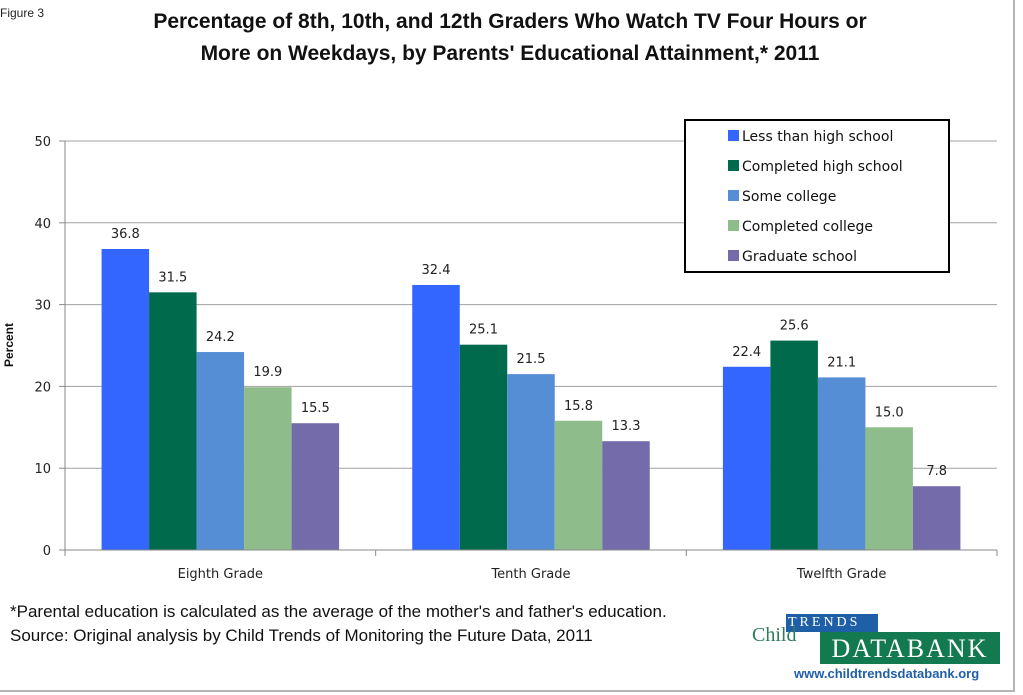  I want to click on data-label: 36.8, so click(125, 234).